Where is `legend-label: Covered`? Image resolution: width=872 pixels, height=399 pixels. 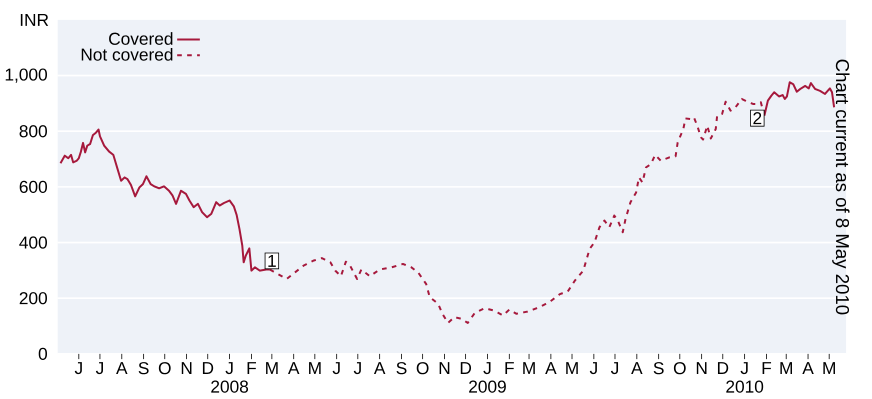
legend-label: Covered is located at coordinates (140, 39).